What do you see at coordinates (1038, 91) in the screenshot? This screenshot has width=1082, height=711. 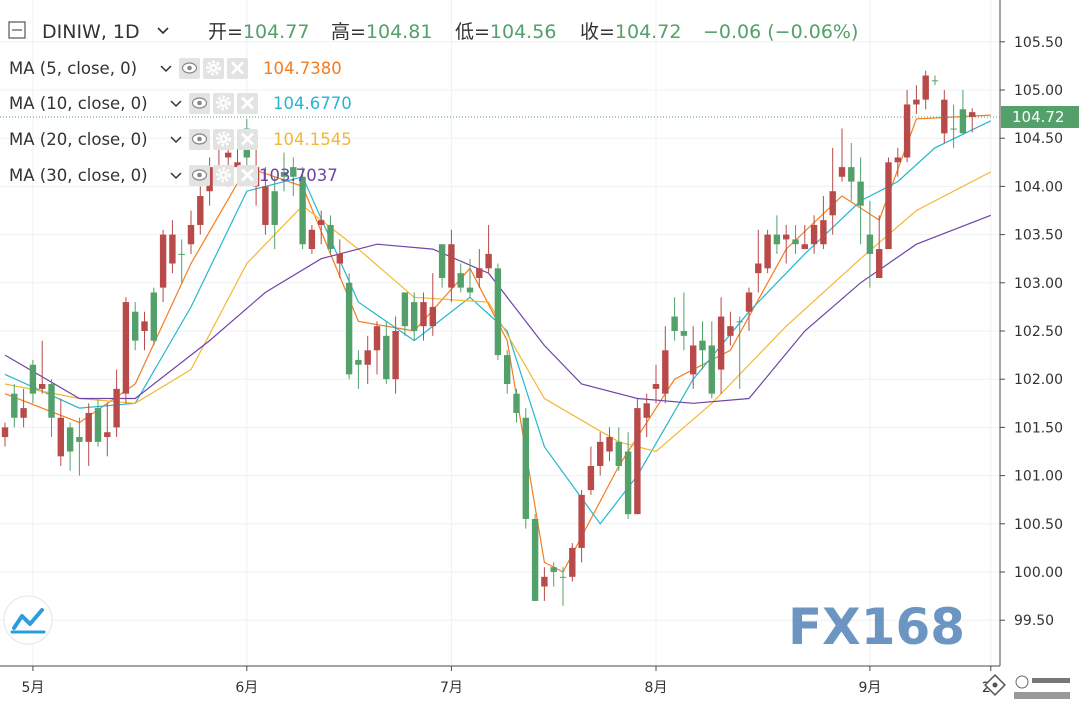 I see `price-tick-label: 105.00` at bounding box center [1038, 91].